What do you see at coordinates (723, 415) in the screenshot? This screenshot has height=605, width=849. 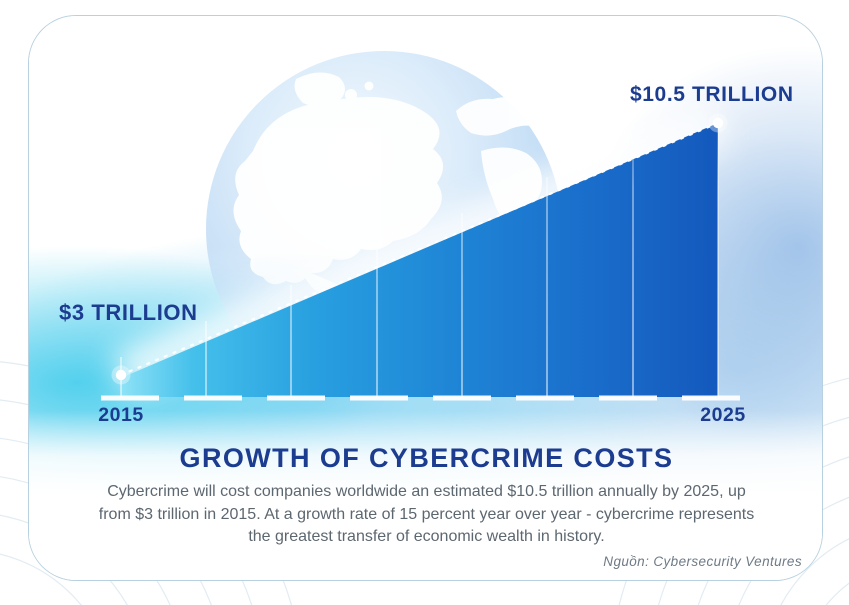 I see `end-year-tick: 2025` at bounding box center [723, 415].